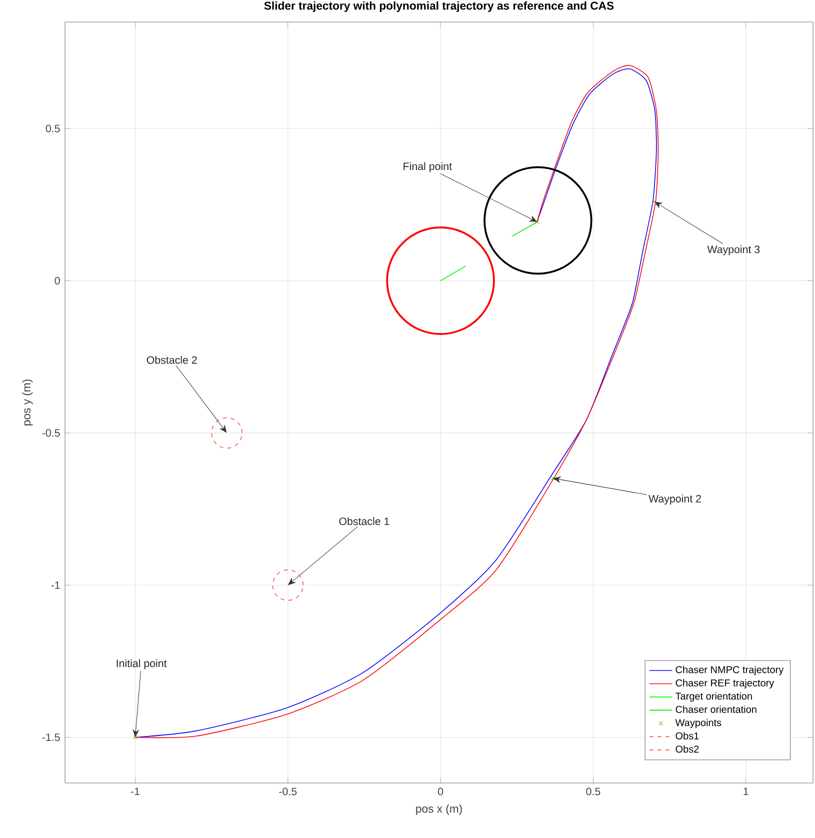  Describe the element at coordinates (141, 664) in the screenshot. I see `annotation: Initial point` at that location.